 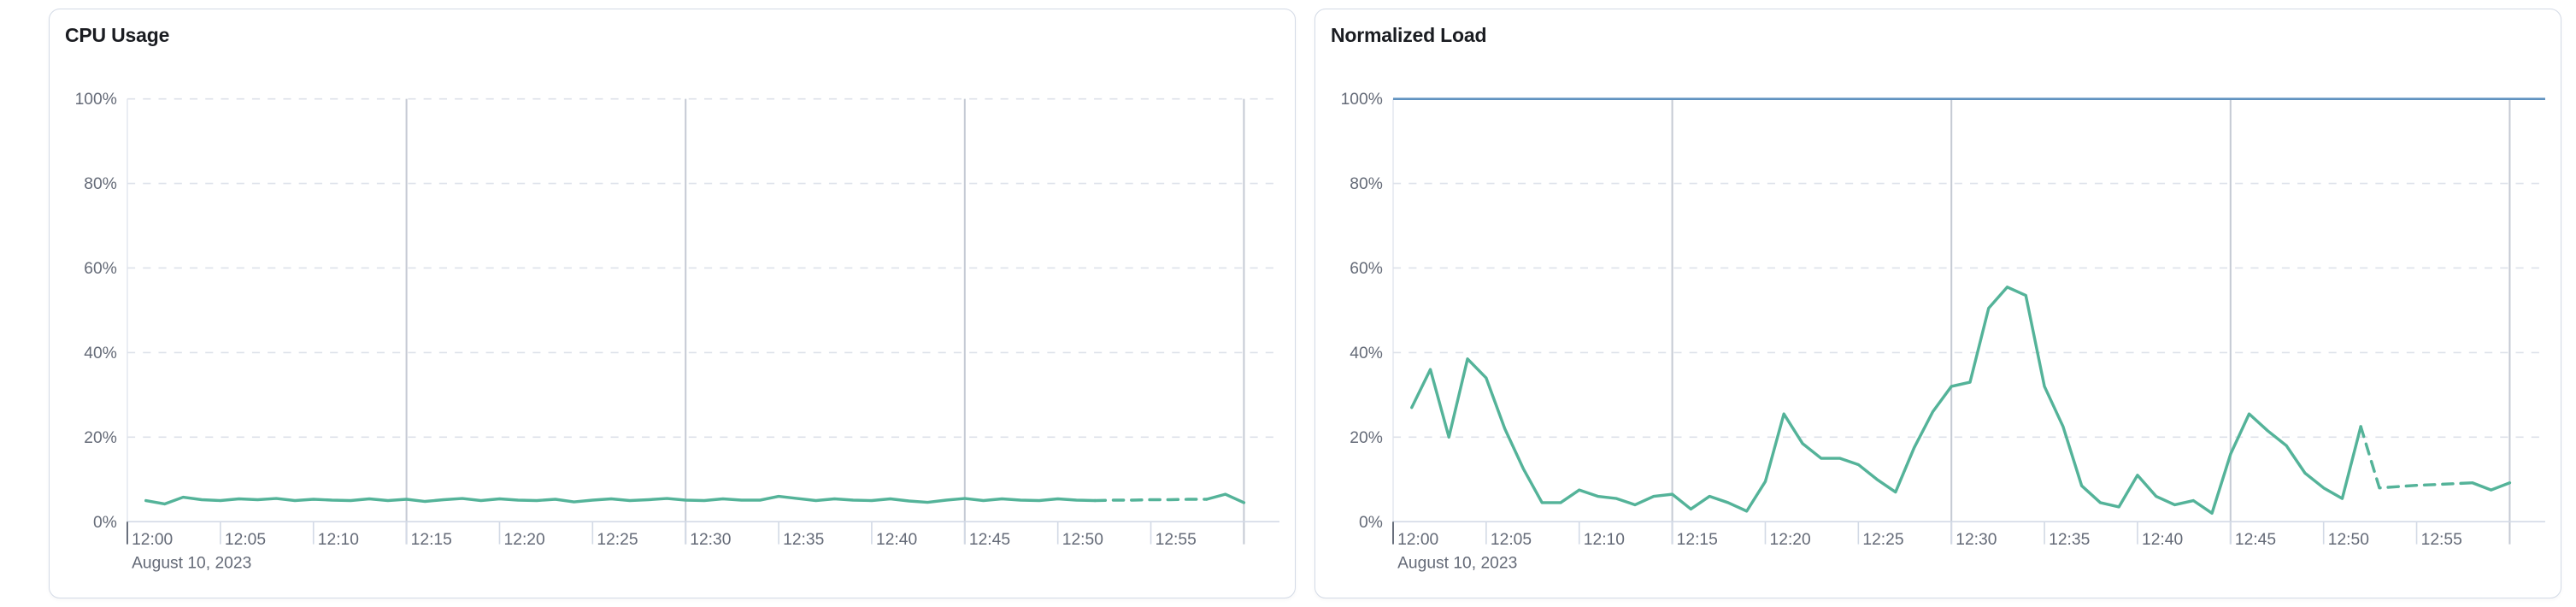 I want to click on chart-title-cpu-usage: CPU Usage, so click(x=117, y=35).